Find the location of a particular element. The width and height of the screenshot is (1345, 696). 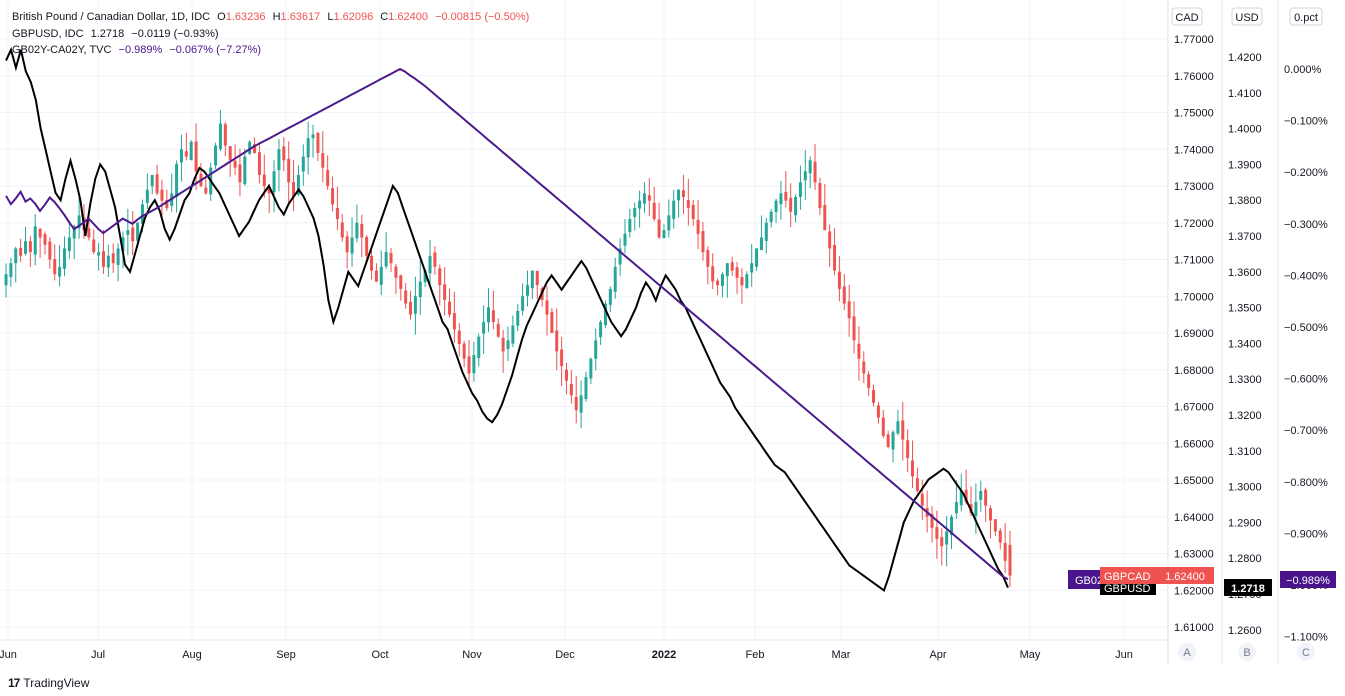

pct-header: 0.pct is located at coordinates (1306, 18).